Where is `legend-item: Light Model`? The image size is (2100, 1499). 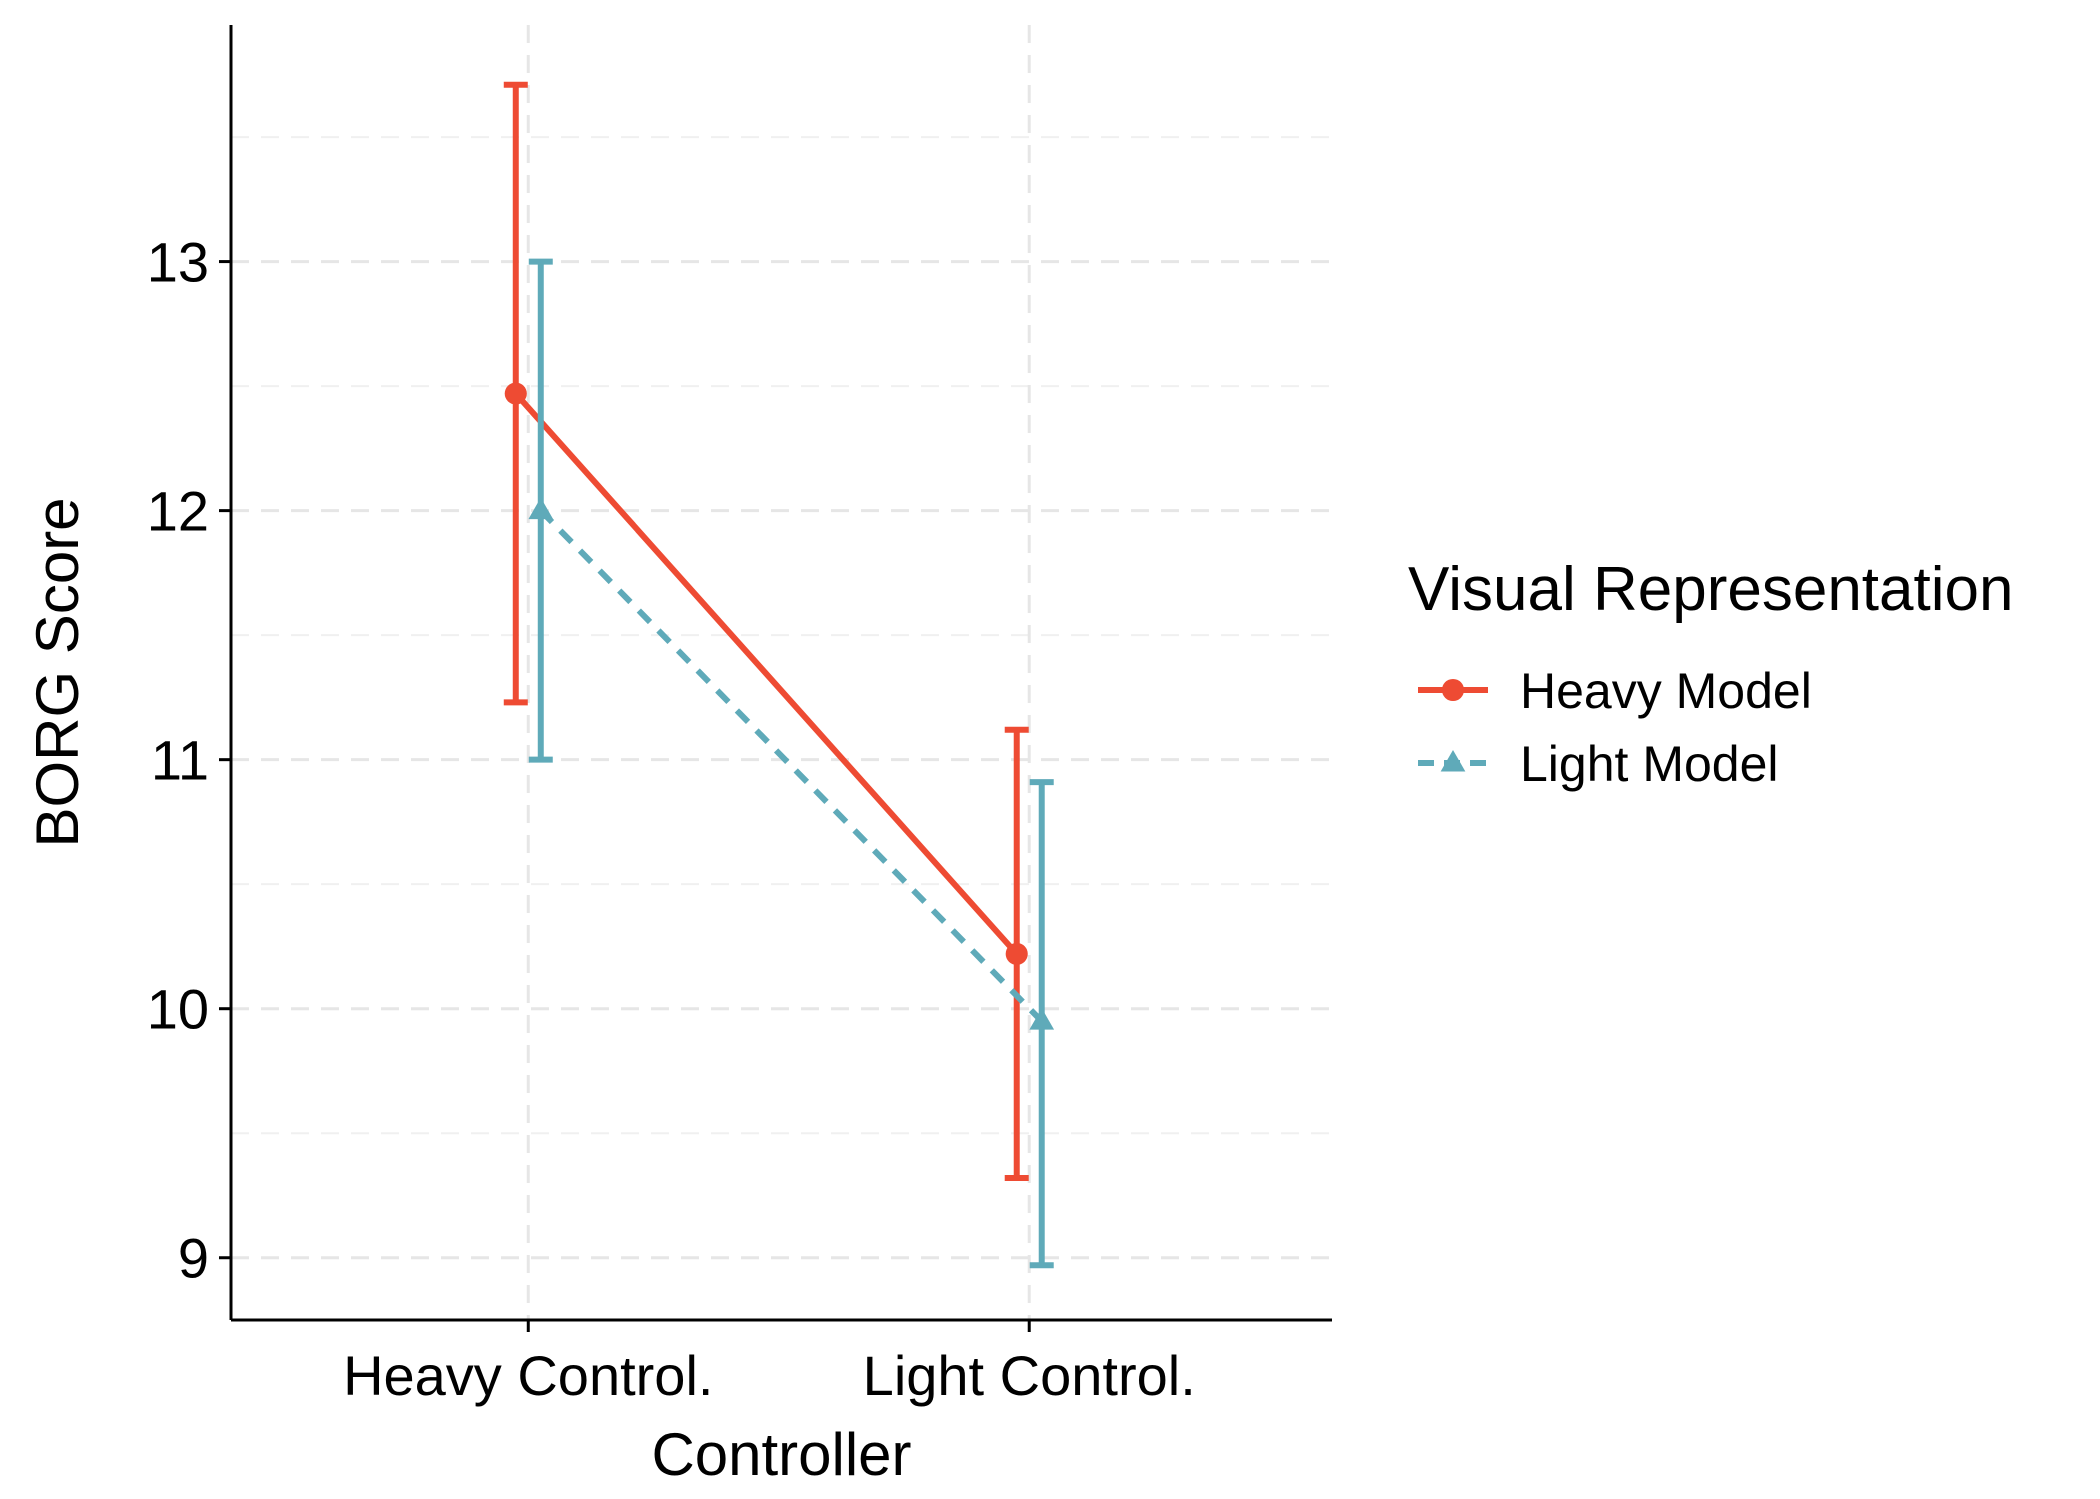 legend-item: Light Model is located at coordinates (1598, 764).